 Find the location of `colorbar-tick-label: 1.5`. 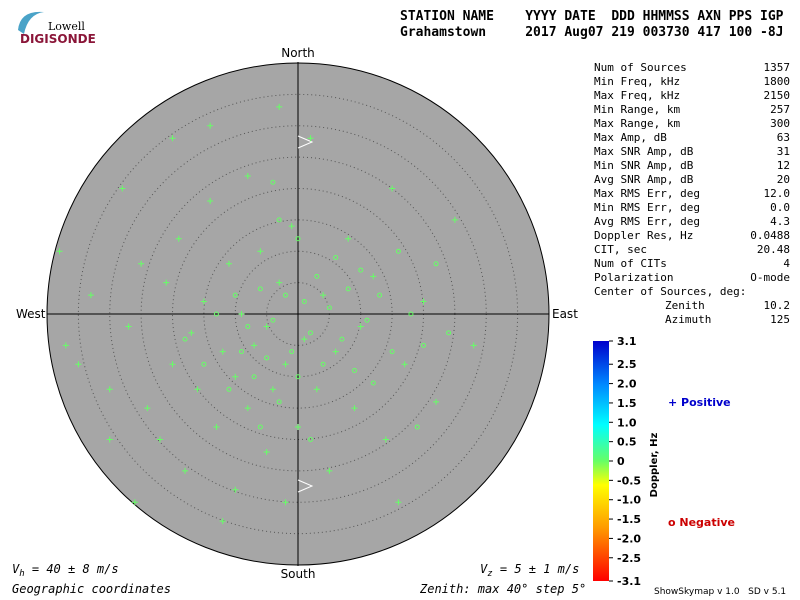

colorbar-tick-label: 1.5 is located at coordinates (627, 403).